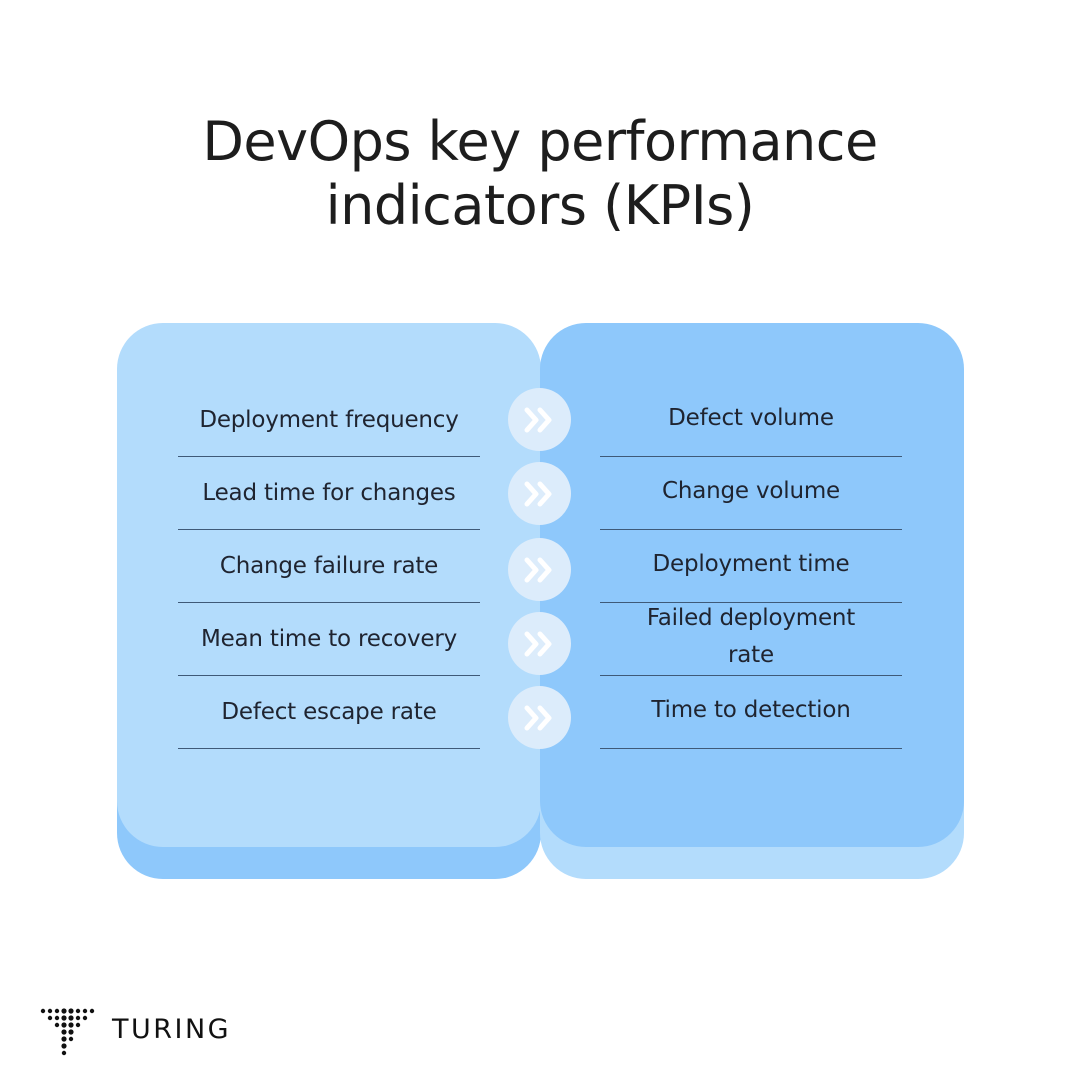 The height and width of the screenshot is (1080, 1080). I want to click on title-line-1: DevOps key performance, so click(540, 141).